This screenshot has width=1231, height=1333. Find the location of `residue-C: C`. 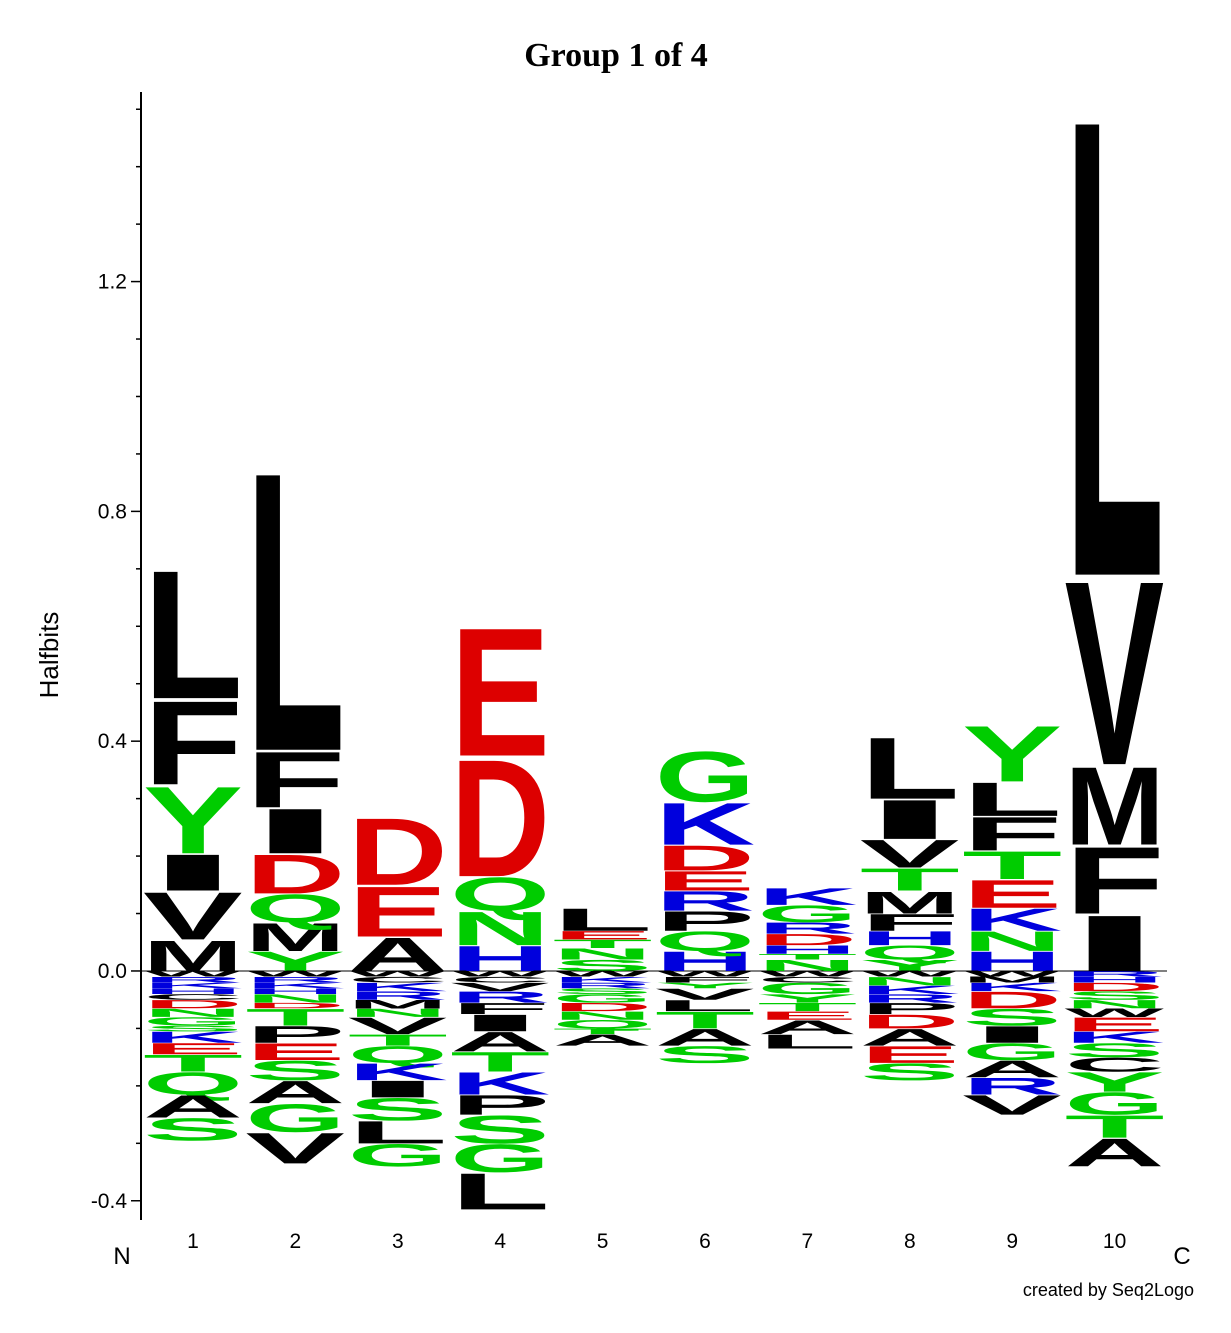

residue-C: C is located at coordinates (193, 996).